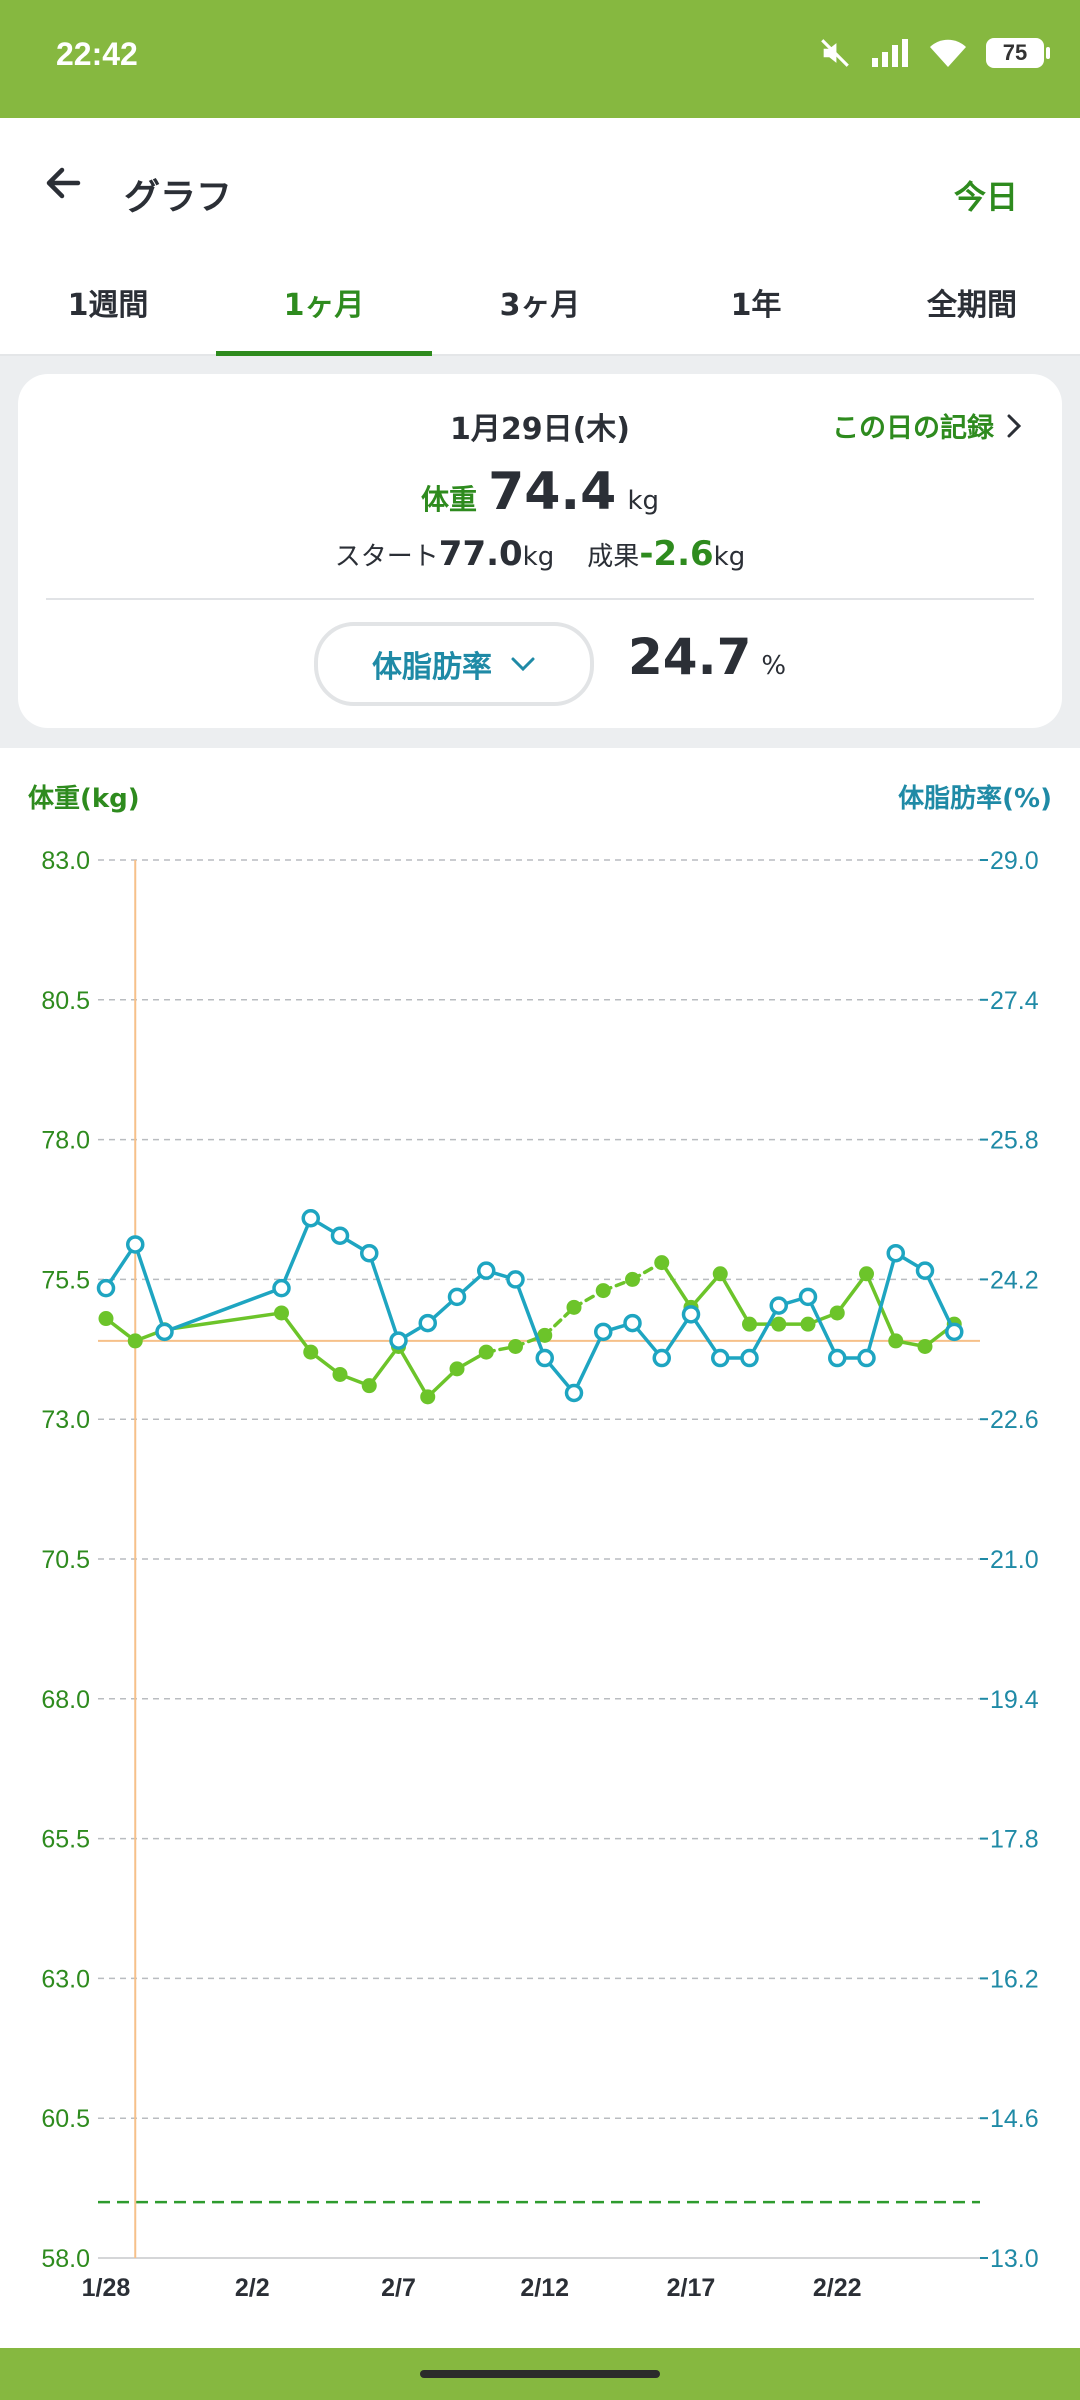 The image size is (1080, 2400). I want to click on tab-all-time: 全期間, so click(972, 305).